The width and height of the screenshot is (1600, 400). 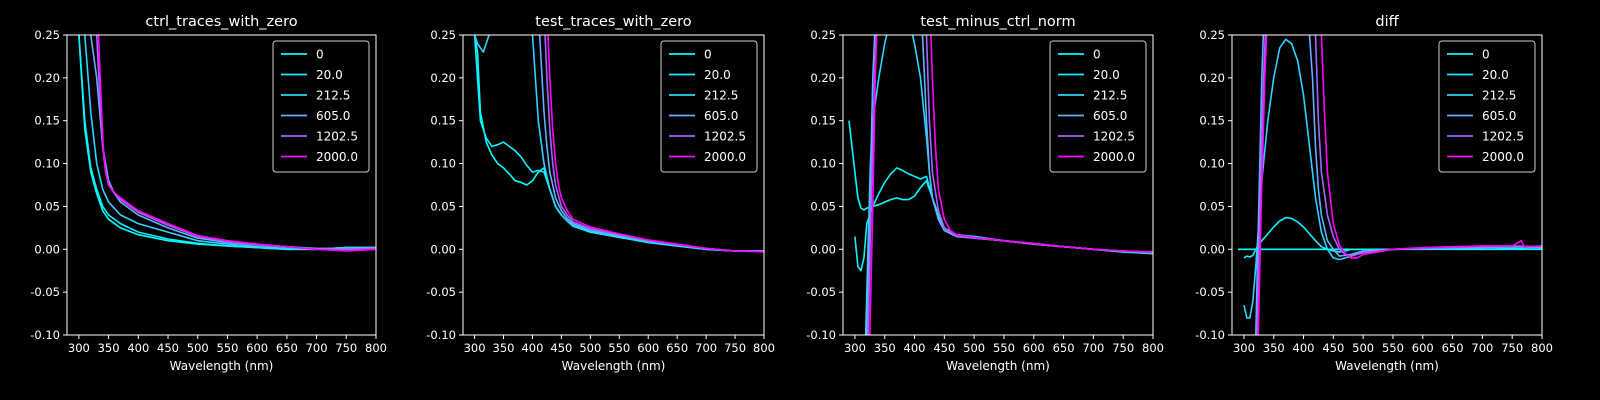 What do you see at coordinates (997, 22) in the screenshot?
I see `chart-title: test_minus_ctrl_norm` at bounding box center [997, 22].